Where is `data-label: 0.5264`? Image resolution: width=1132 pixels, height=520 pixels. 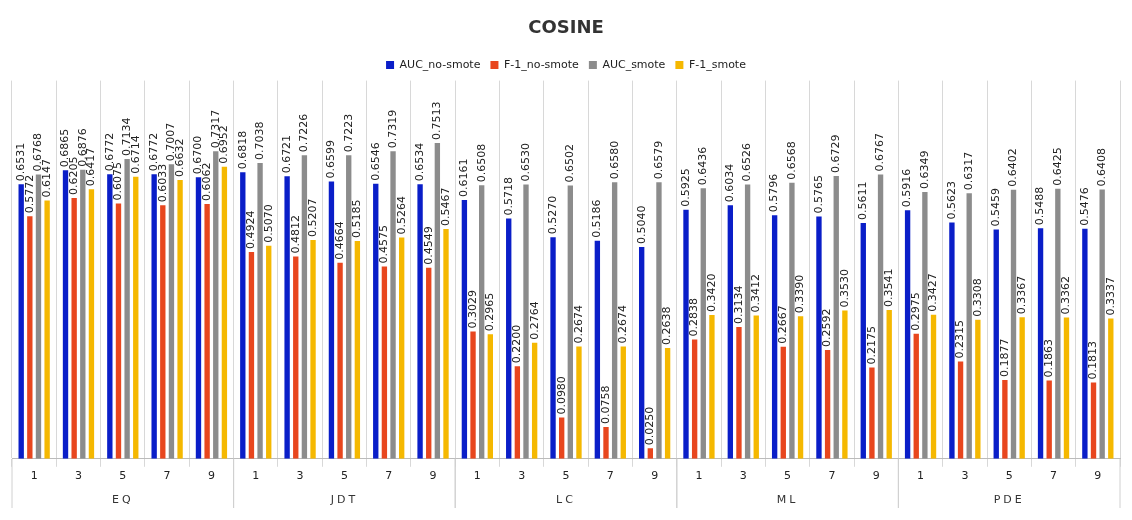
data-label: 0.5264 is located at coordinates (401, 215).